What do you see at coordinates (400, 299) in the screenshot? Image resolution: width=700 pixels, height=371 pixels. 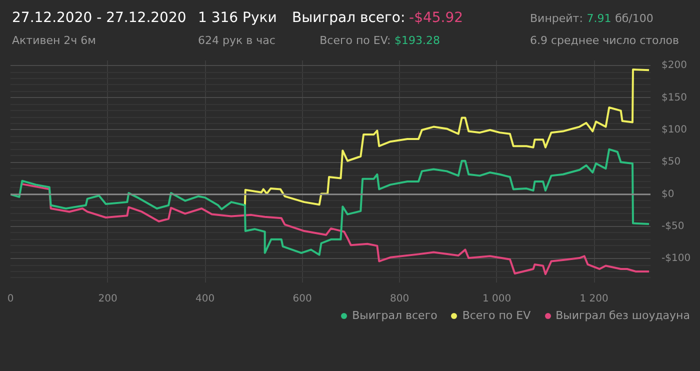 I see `x-tick-label: 800` at bounding box center [400, 299].